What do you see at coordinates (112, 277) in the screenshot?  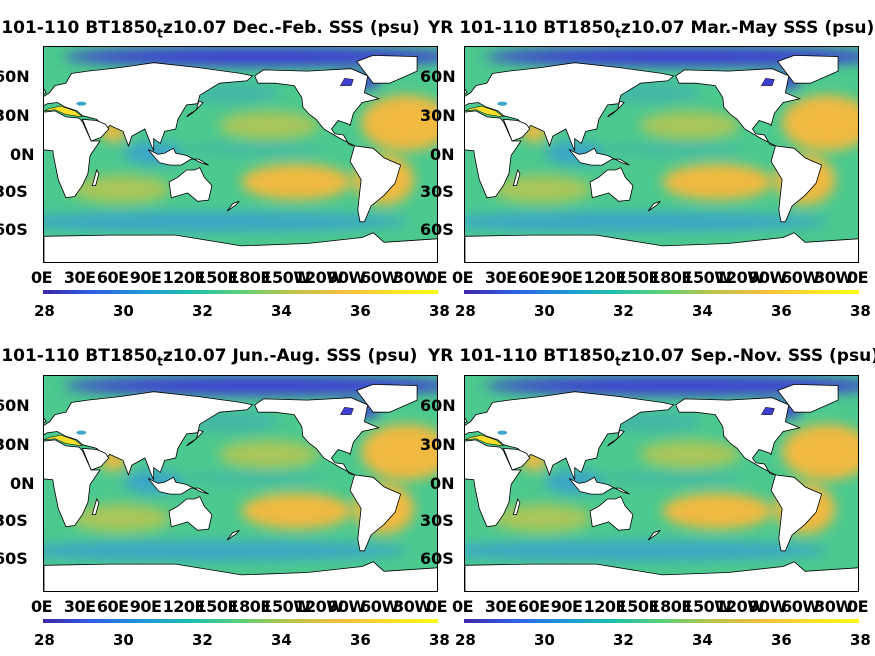 I see `lon-label: 60E` at bounding box center [112, 277].